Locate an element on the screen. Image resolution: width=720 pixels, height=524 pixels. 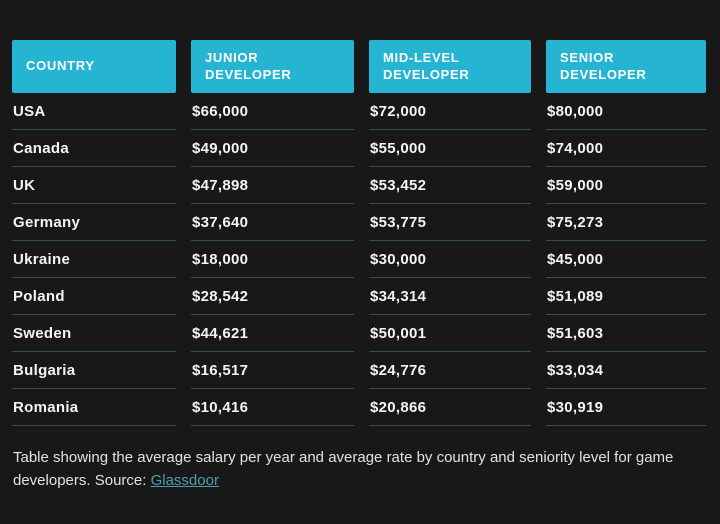
salary-cell: $51,089 is located at coordinates (626, 296).